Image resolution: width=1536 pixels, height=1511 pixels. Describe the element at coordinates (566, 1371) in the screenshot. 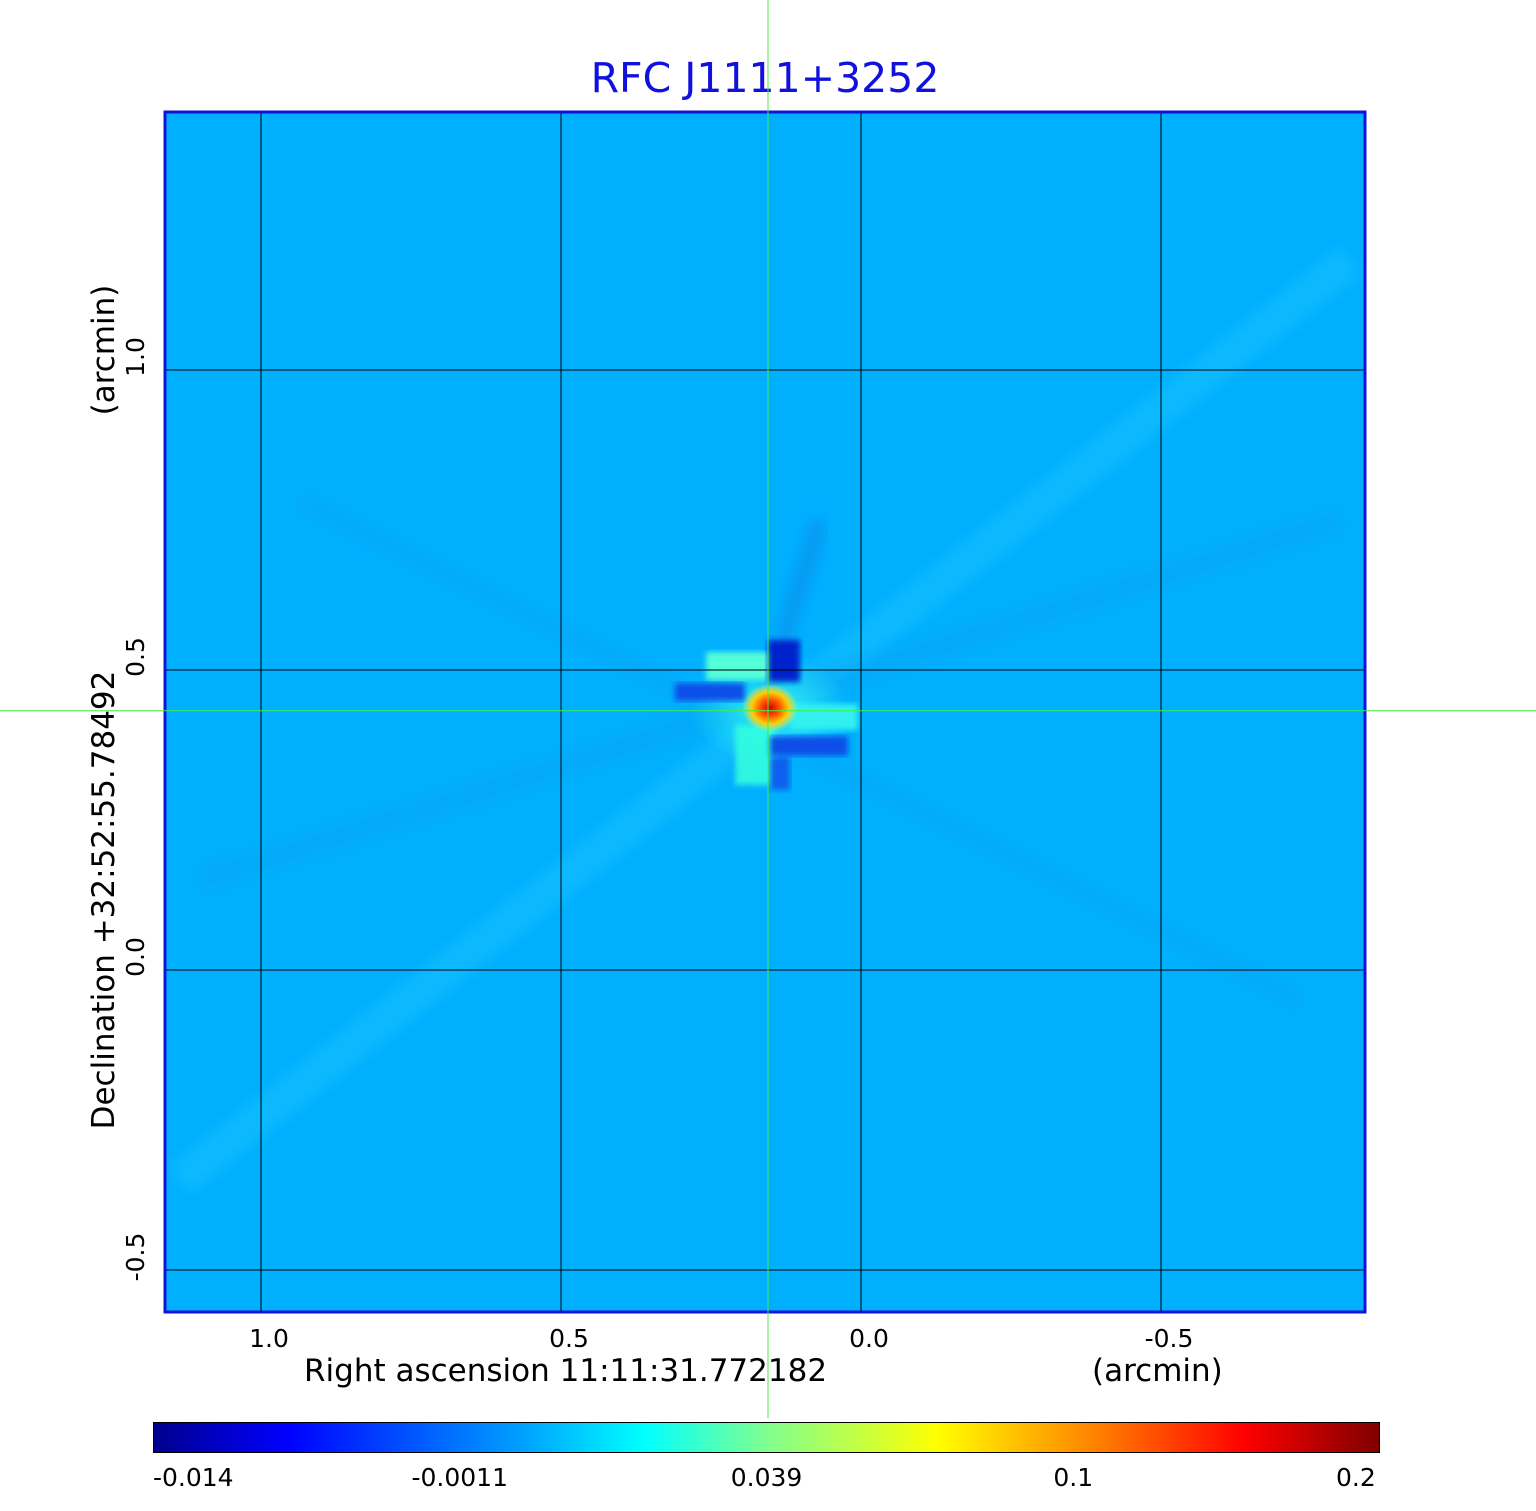

I see `x-axis-label: Right ascension 11:11:31.772182` at that location.